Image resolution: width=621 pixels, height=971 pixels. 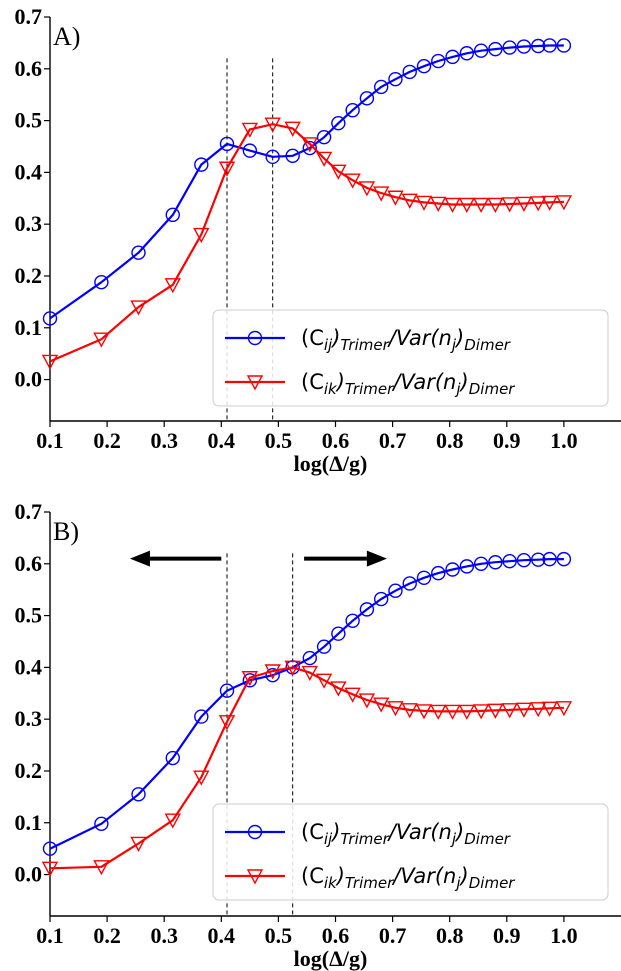 I want to click on legend-marker-circle, so click(x=255, y=832).